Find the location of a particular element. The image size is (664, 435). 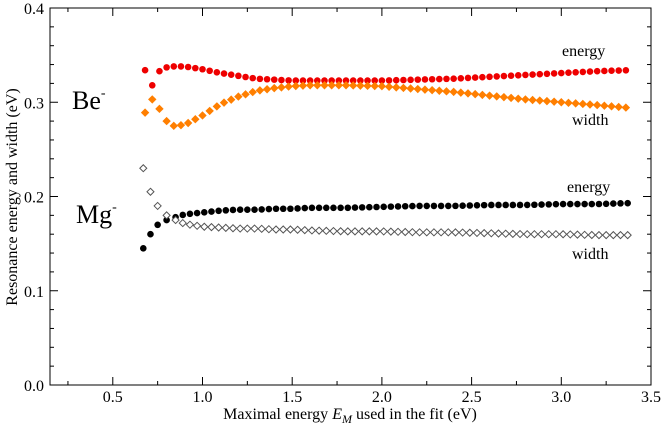

x-tick-label: 3.0 is located at coordinates (561, 397).